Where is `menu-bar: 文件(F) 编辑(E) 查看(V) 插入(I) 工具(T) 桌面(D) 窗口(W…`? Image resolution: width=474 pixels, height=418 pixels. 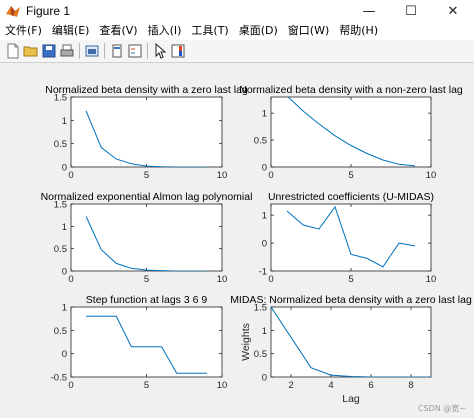
menu-bar: 文件(F) 编辑(E) 查看(V) 插入(I) 工具(T) 桌面(D) 窗口(W… is located at coordinates (237, 31).